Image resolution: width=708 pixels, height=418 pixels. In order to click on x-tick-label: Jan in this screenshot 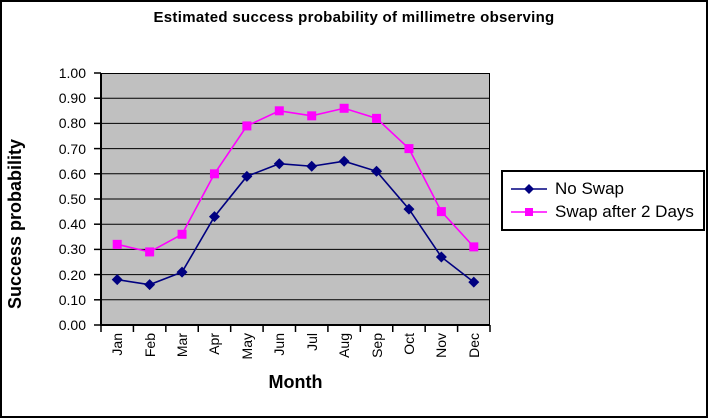, I will do `click(117, 344)`.